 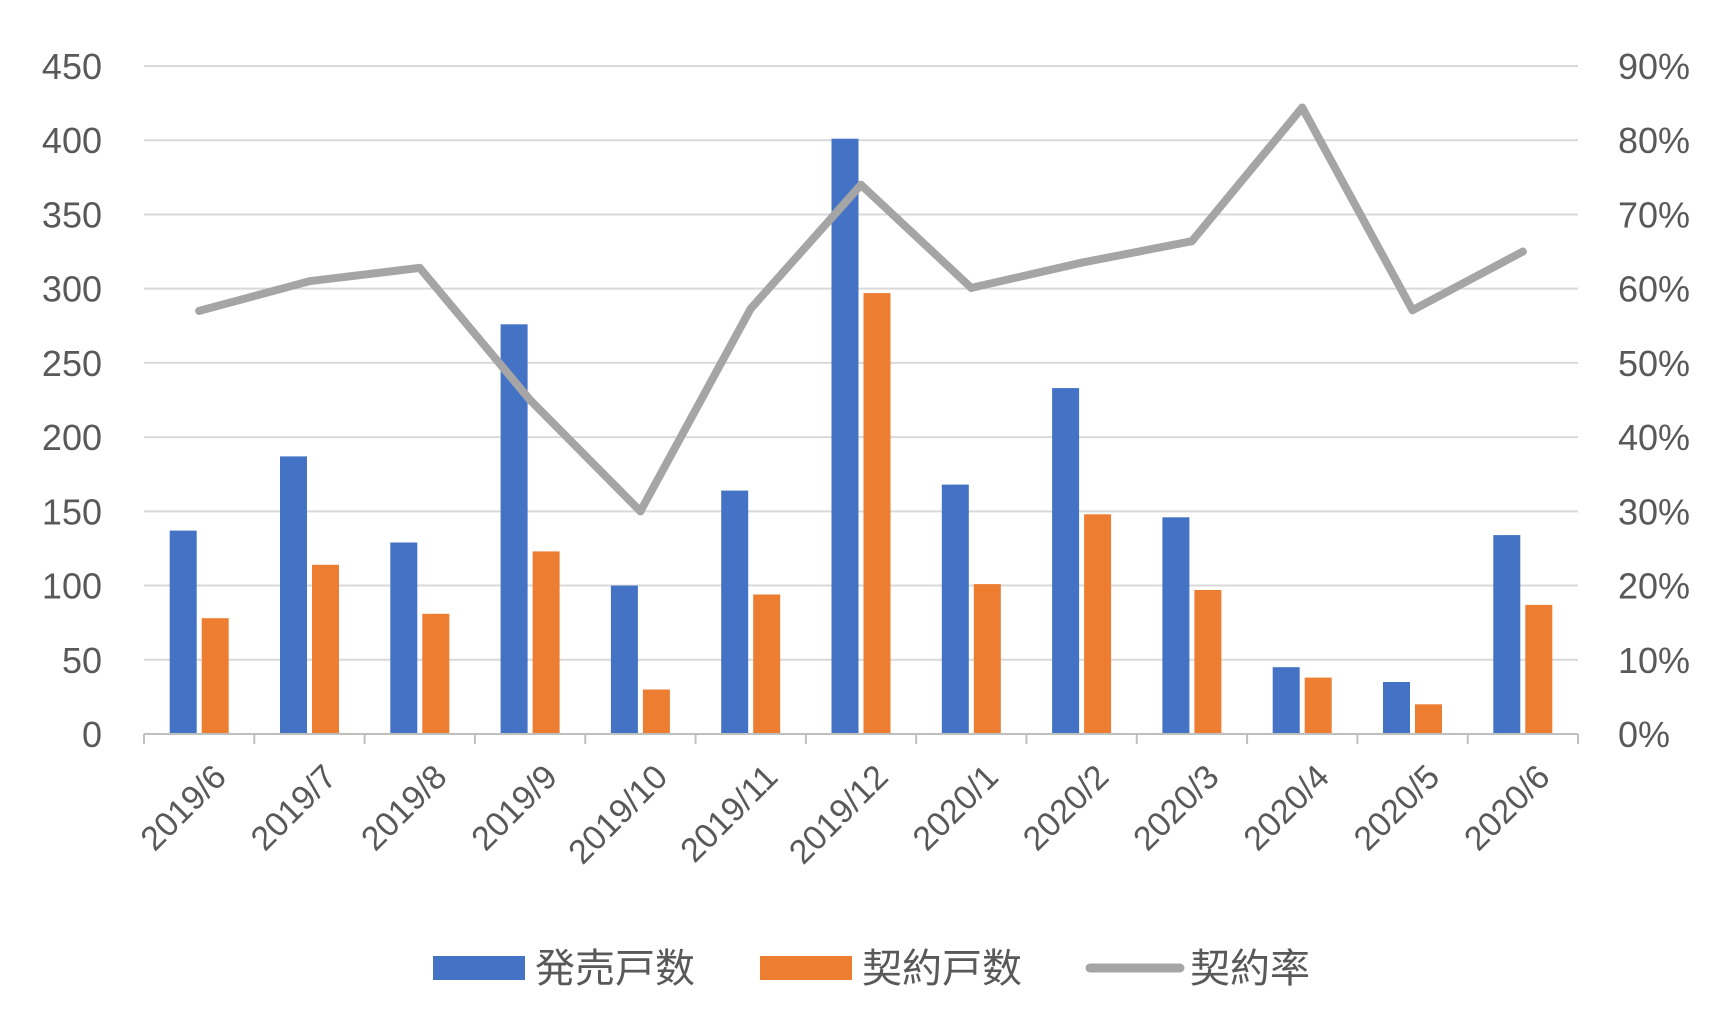 What do you see at coordinates (72, 66) in the screenshot?
I see `left-tick-label: 450` at bounding box center [72, 66].